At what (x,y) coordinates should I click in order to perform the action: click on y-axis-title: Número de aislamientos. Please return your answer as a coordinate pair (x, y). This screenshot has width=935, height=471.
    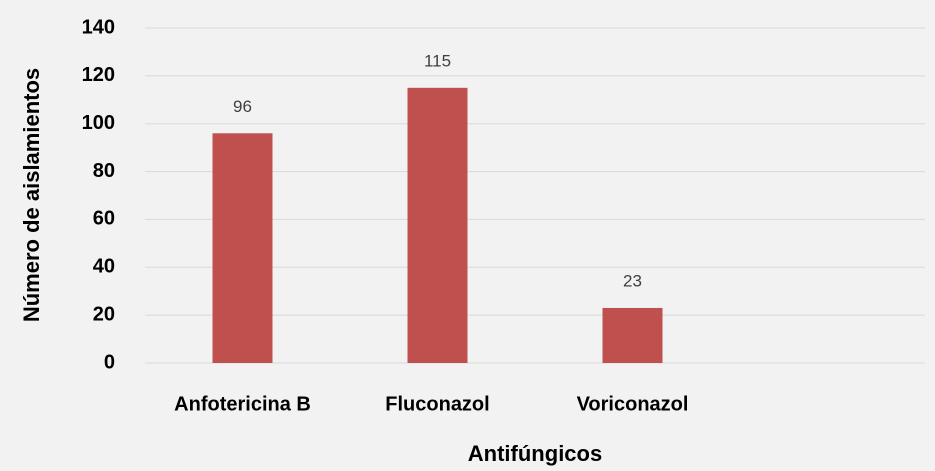
    Looking at the image, I should click on (31, 195).